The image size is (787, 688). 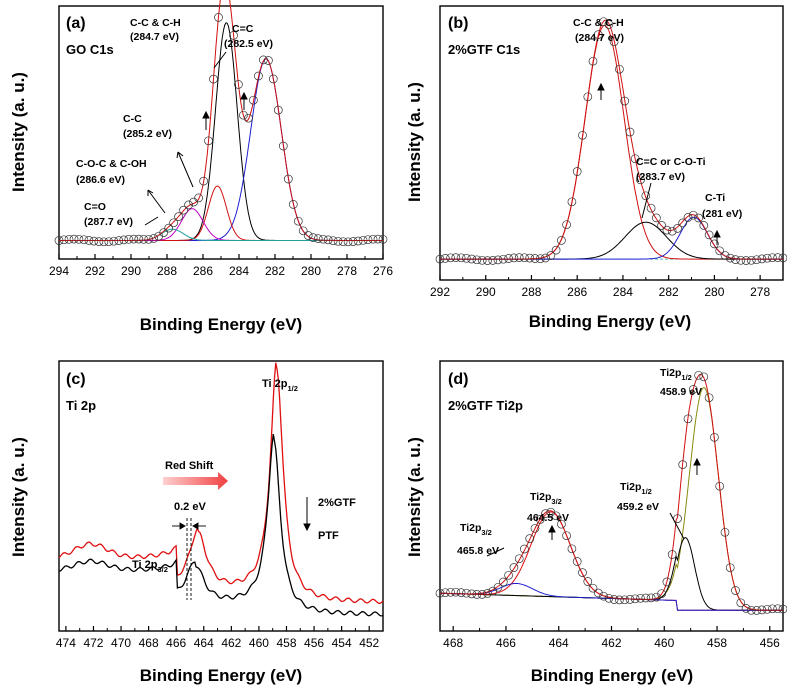 What do you see at coordinates (221, 483) in the screenshot?
I see `series-line-2-gtf` at bounding box center [221, 483].